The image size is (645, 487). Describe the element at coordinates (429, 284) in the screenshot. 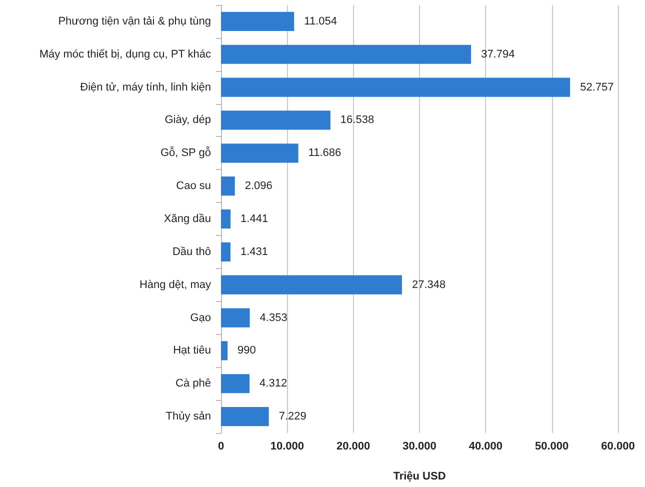

I see `data-label: 27.348` at that location.